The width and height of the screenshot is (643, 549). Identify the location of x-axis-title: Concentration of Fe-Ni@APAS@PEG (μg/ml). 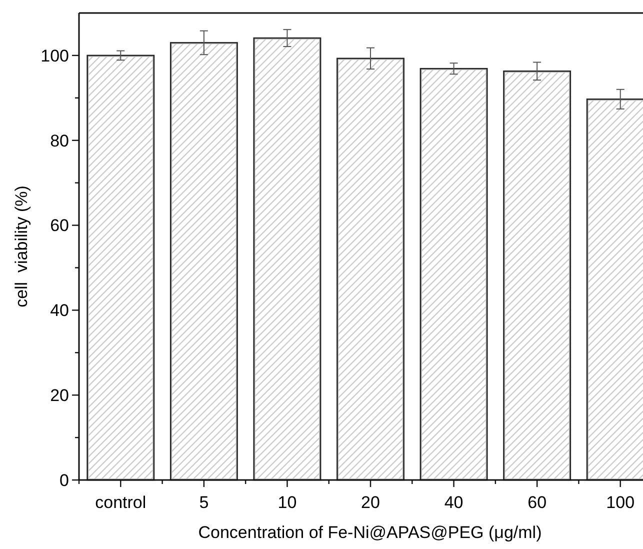
(370, 532).